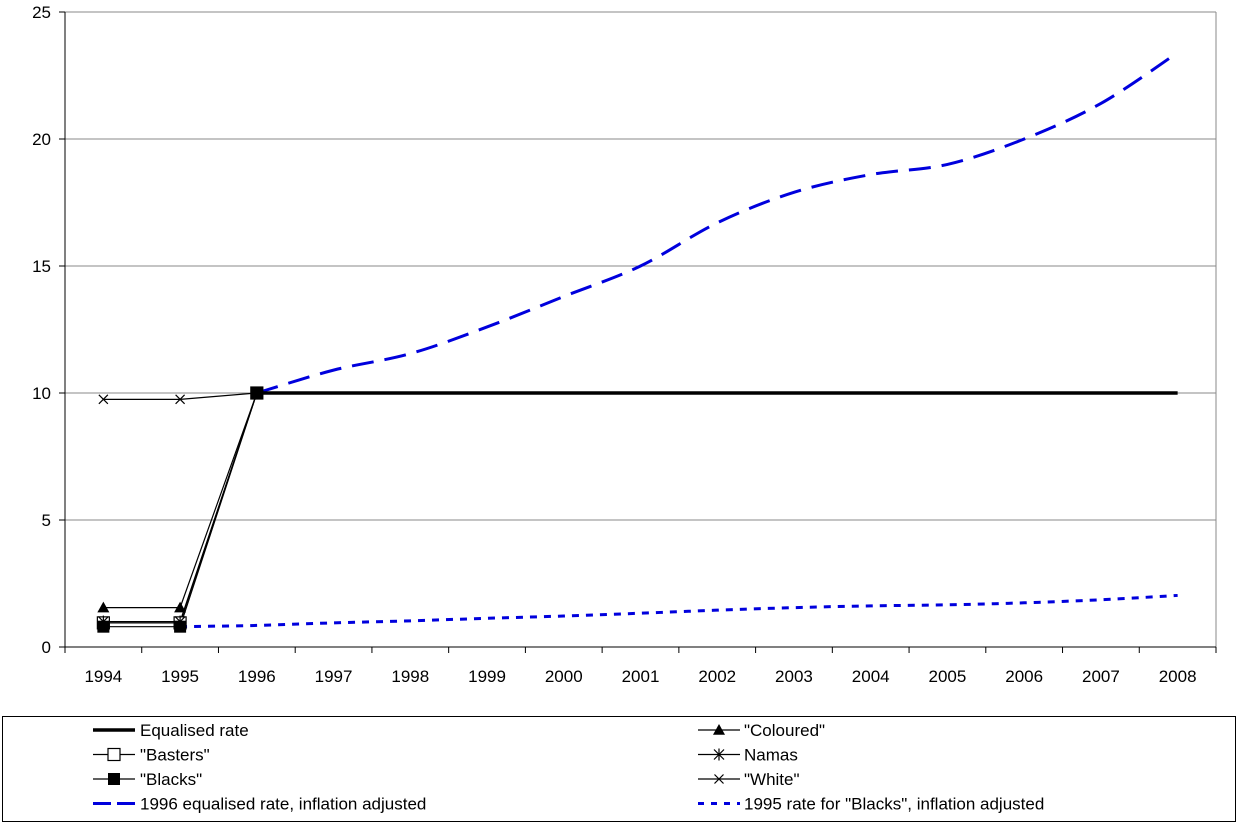  Describe the element at coordinates (41, 266) in the screenshot. I see `y-tick-label: 15` at that location.